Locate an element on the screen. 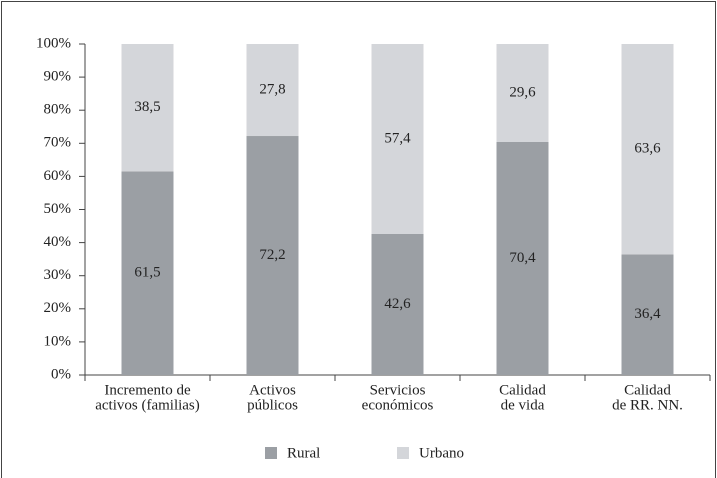 The height and width of the screenshot is (478, 717). x-tick-label: Activos is located at coordinates (272, 390).